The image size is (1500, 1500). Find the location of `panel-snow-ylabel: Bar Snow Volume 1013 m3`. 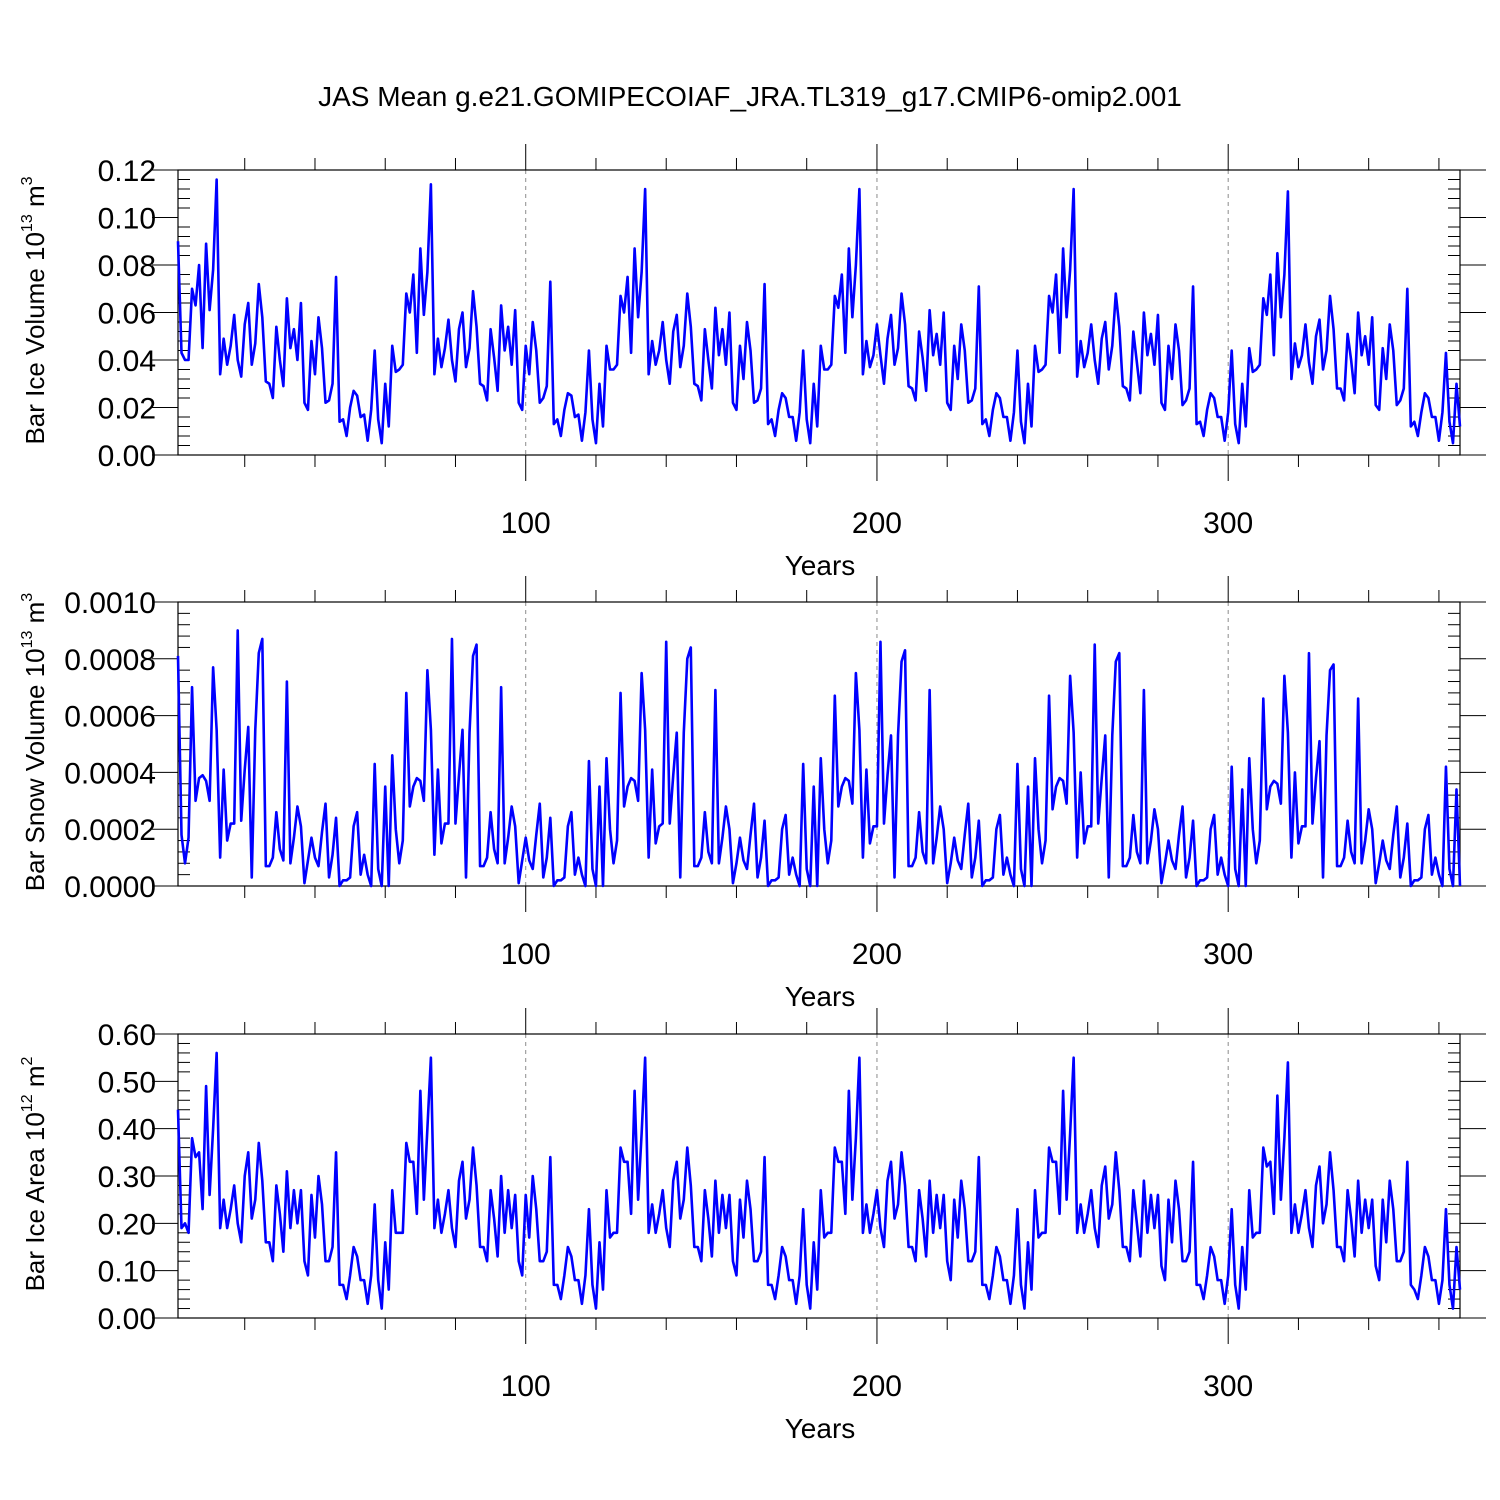

panel-snow-ylabel: Bar Snow Volume 1013 m3 is located at coordinates (34, 742).